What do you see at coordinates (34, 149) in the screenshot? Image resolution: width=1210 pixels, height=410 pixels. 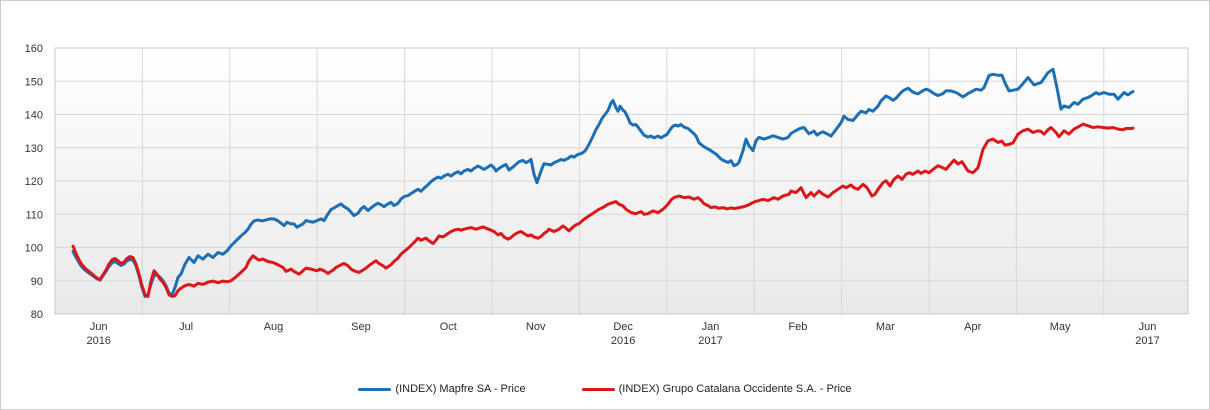 I see `y-axis-label-130: 130` at bounding box center [34, 149].